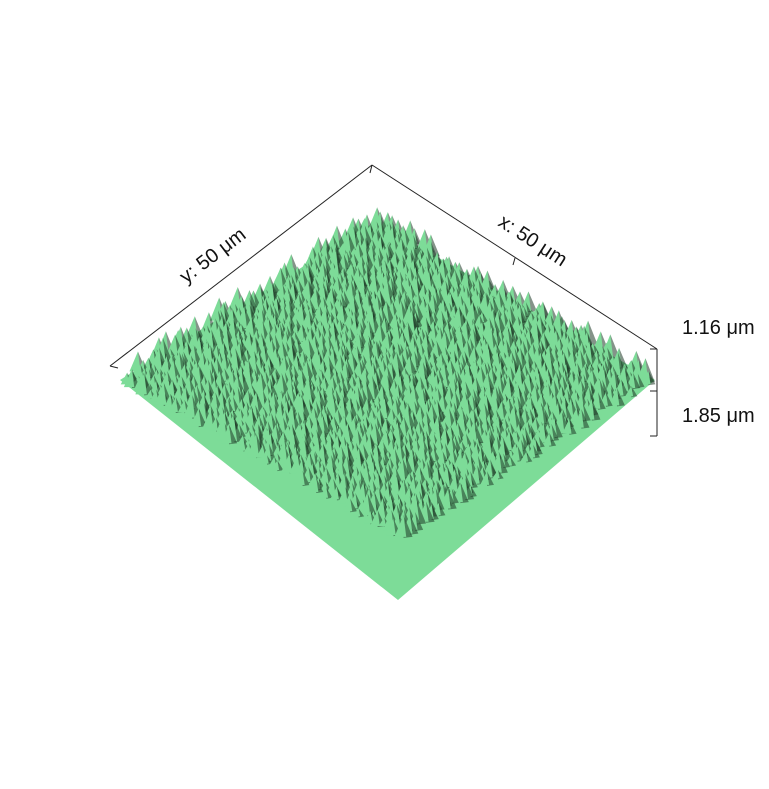  I want to click on z-upper-label: 1.16 μm, so click(718, 328).